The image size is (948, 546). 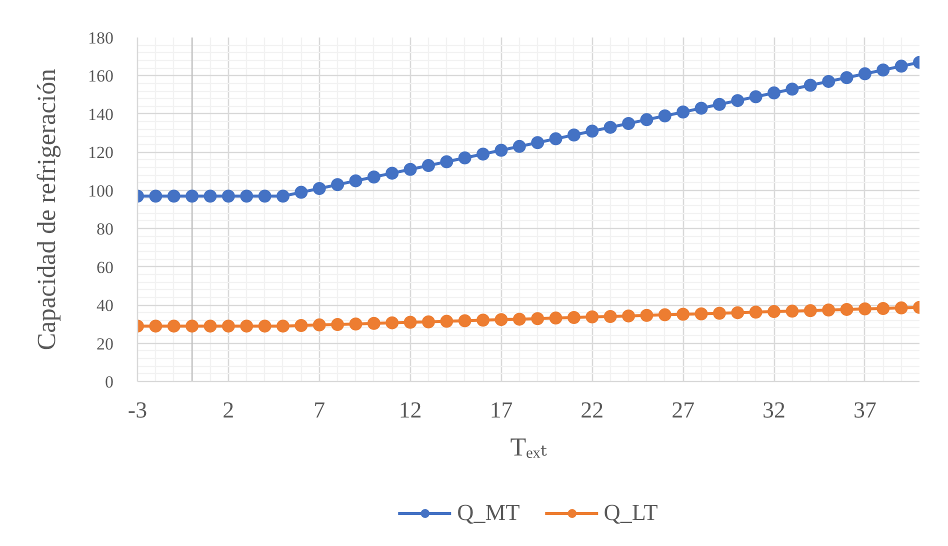 I want to click on x-tick-label: 32, so click(x=774, y=410).